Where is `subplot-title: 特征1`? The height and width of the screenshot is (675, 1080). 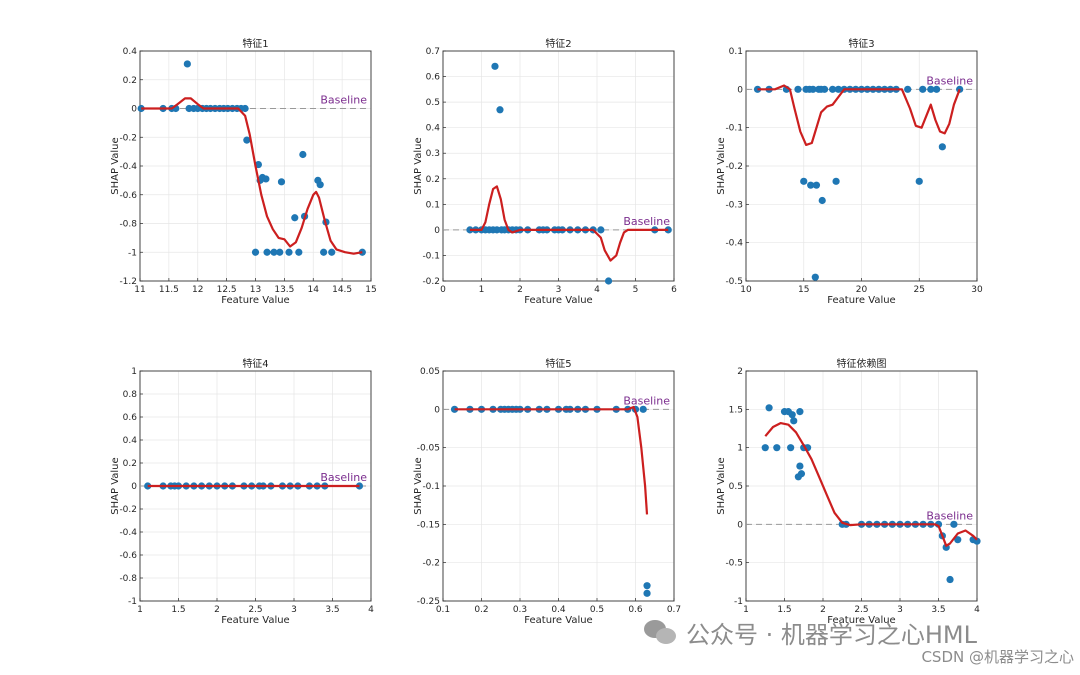 subplot-title: 特征1 is located at coordinates (255, 44).